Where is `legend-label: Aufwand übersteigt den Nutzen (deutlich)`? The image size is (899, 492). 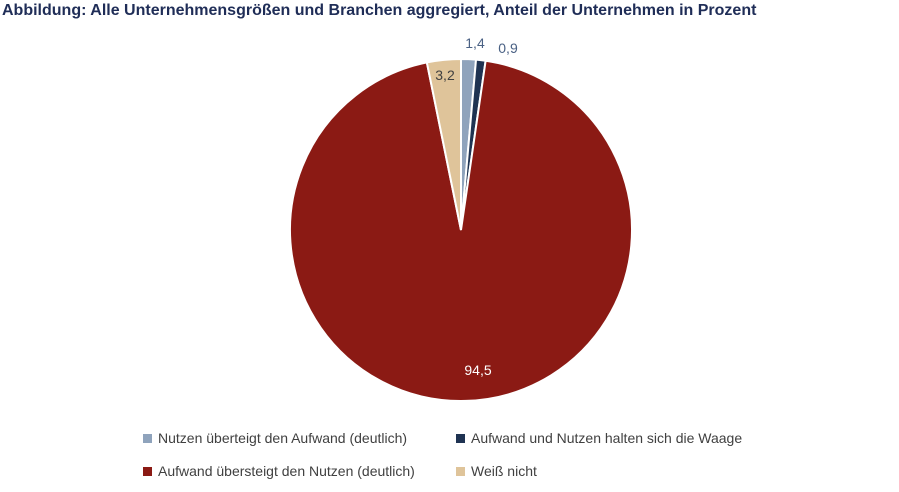 legend-label: Aufwand übersteigt den Nutzen (deutlich) is located at coordinates (286, 471).